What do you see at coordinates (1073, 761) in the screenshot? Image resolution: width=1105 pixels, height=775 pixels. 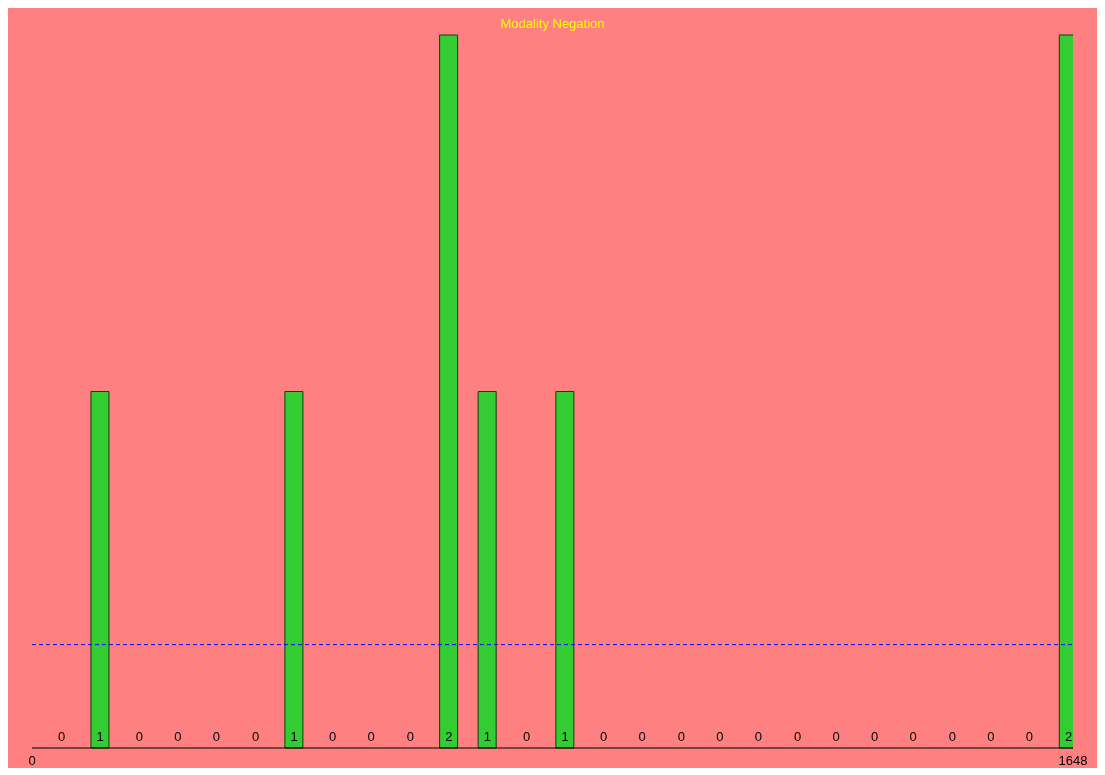 I see `x-tick-label: 1648` at bounding box center [1073, 761].